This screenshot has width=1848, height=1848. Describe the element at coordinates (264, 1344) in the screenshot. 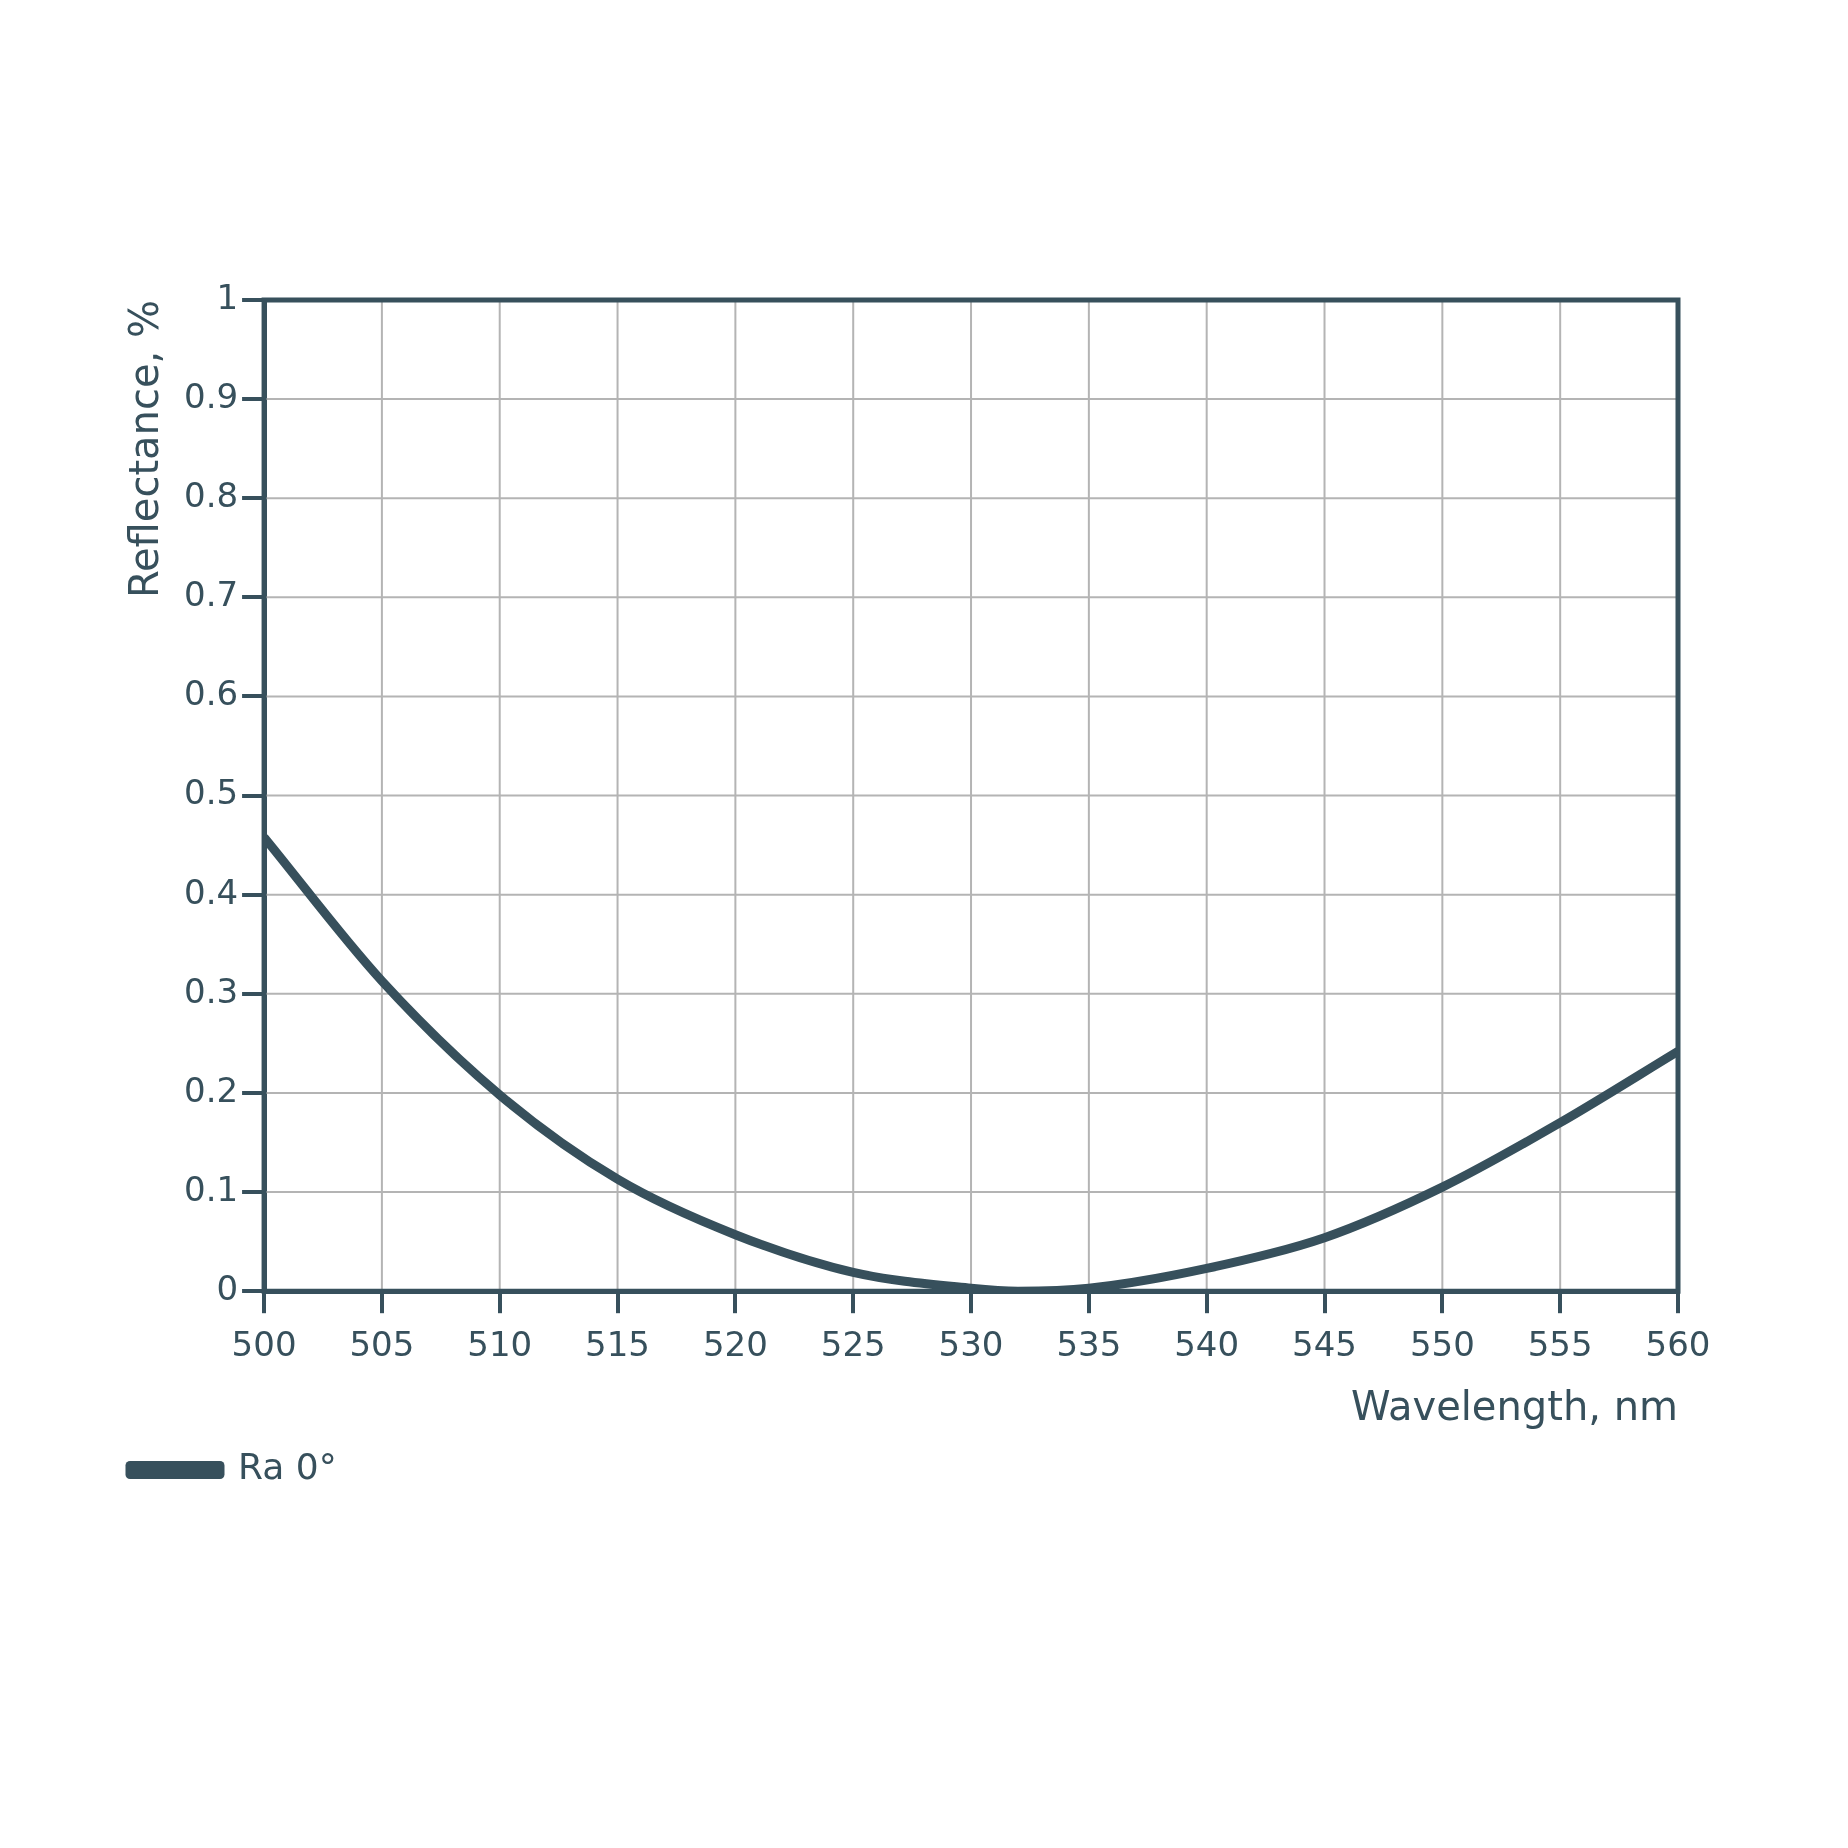

I see `x-tick-label: 500` at that location.